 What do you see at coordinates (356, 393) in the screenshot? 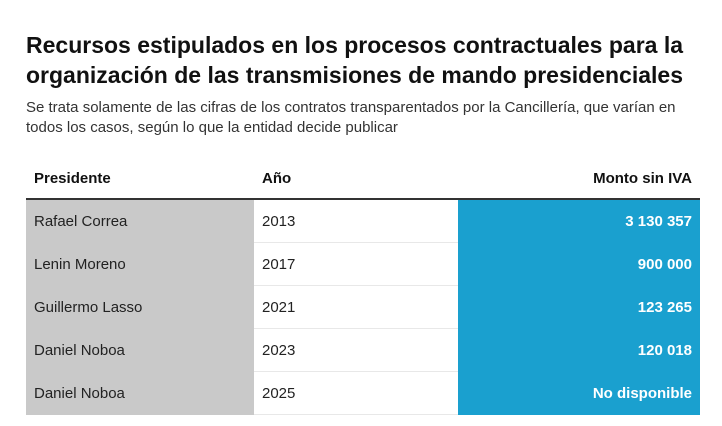
I see `cell-year: 2025` at bounding box center [356, 393].